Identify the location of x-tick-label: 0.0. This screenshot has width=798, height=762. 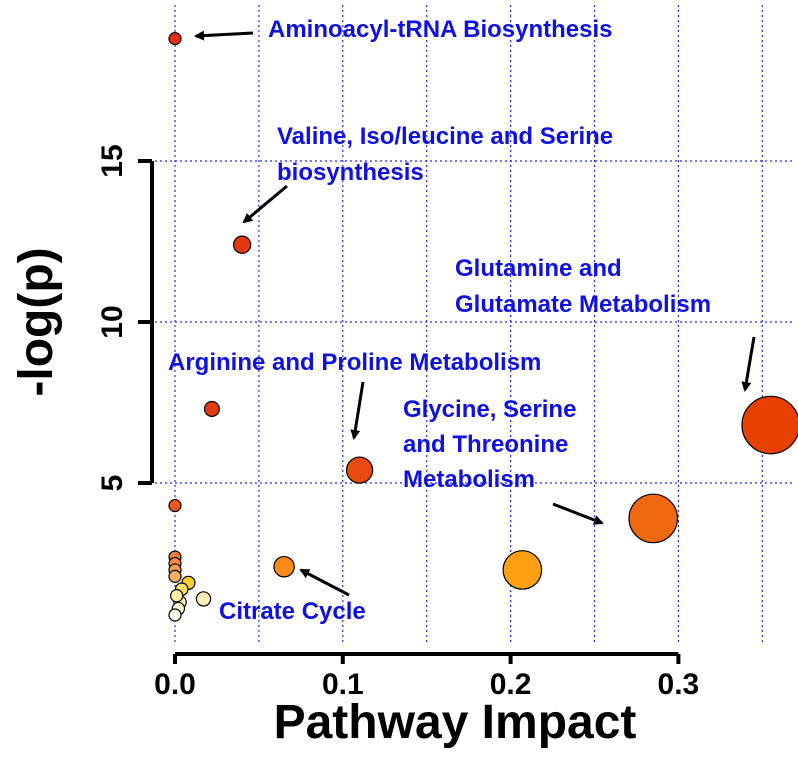
(175, 684).